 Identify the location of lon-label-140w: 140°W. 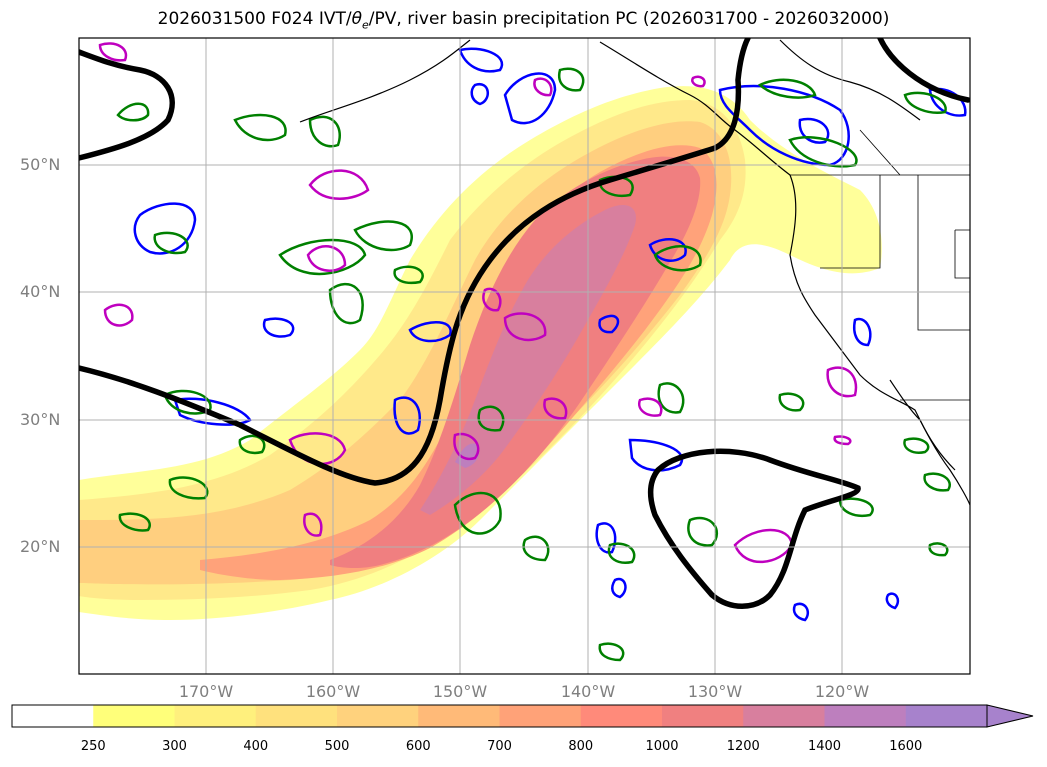
(588, 691).